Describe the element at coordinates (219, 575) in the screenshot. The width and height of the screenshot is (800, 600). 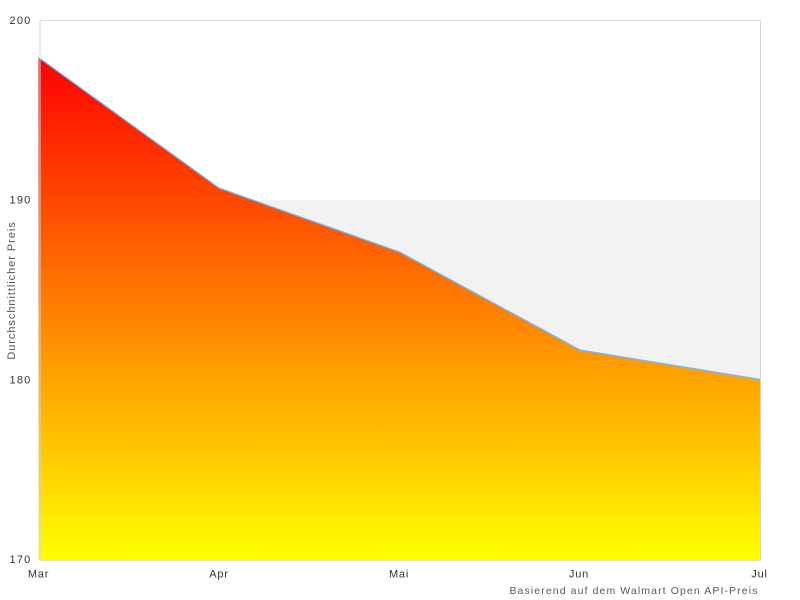
I see `svg-text: Apr` at that location.